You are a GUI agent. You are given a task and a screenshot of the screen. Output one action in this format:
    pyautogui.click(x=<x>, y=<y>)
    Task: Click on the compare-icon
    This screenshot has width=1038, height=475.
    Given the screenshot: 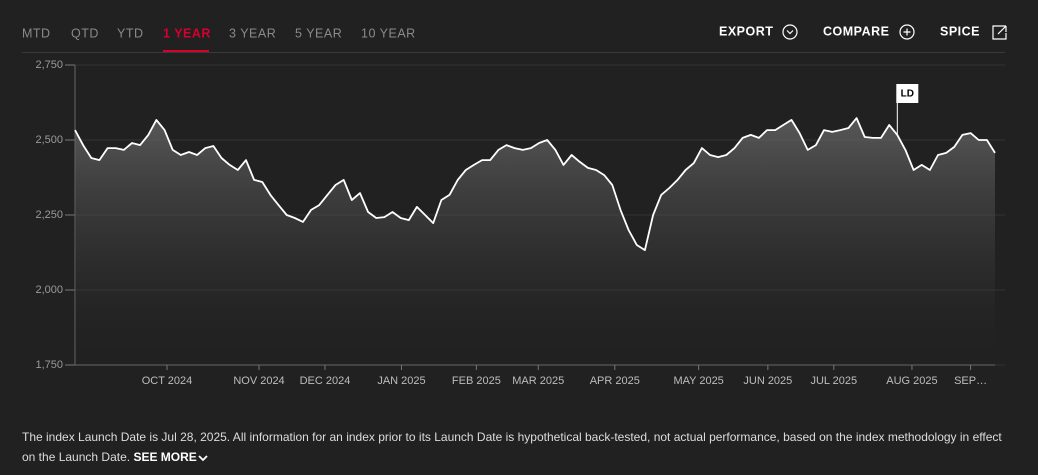 What is the action you would take?
    pyautogui.click(x=907, y=32)
    